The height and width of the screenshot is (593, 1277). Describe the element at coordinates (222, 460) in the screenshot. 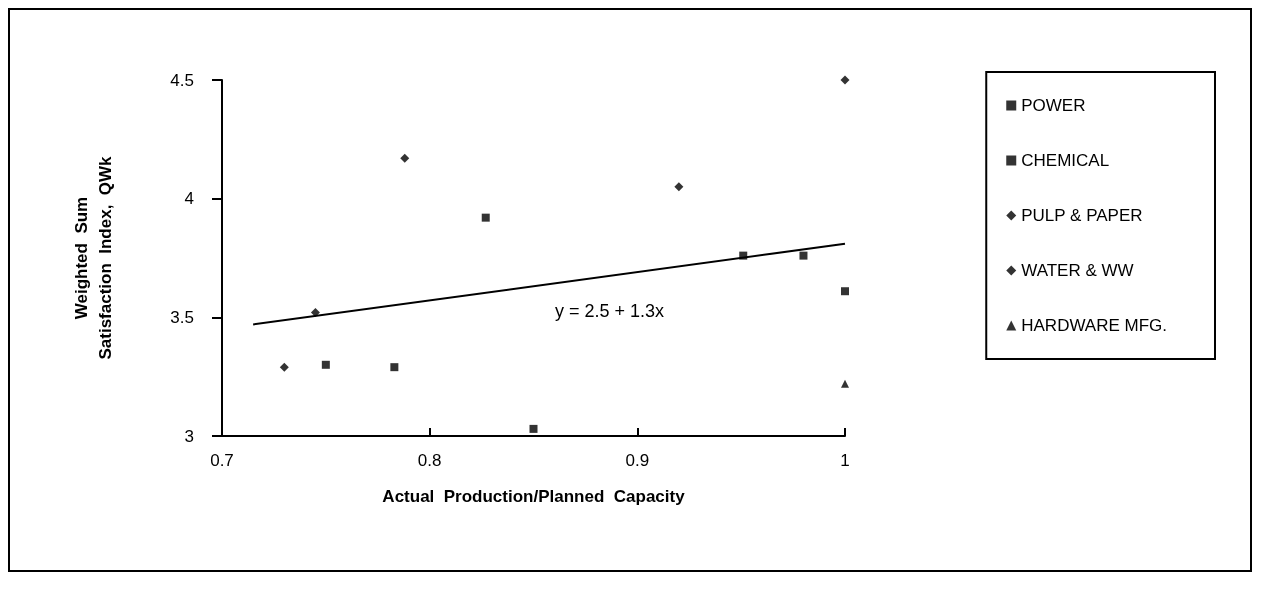

I see `x-tick-label: 0.7` at that location.